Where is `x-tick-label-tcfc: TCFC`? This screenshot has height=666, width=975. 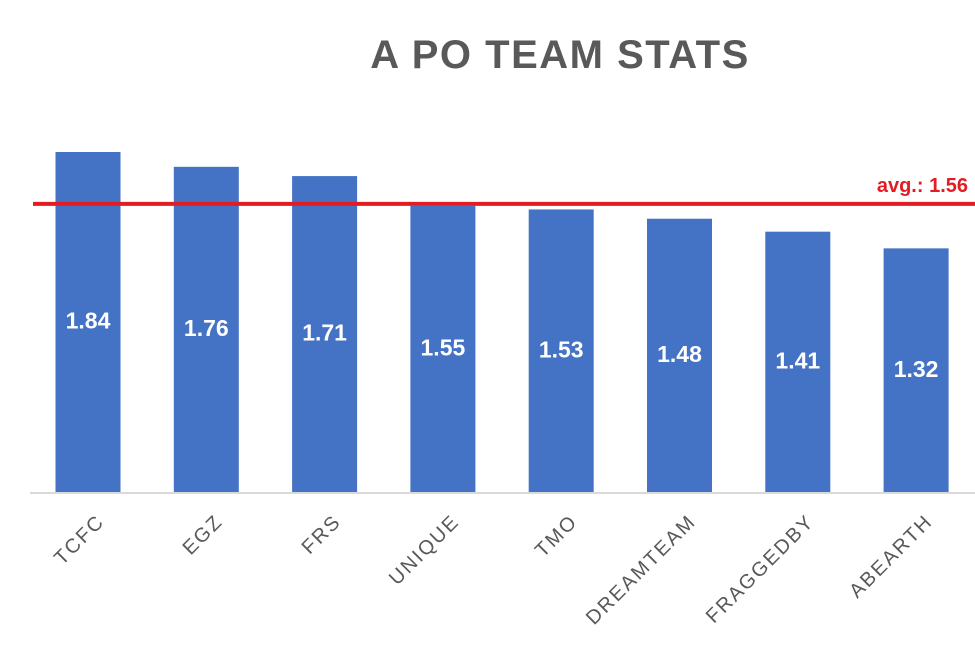
x-tick-label-tcfc: TCFC is located at coordinates (79, 540).